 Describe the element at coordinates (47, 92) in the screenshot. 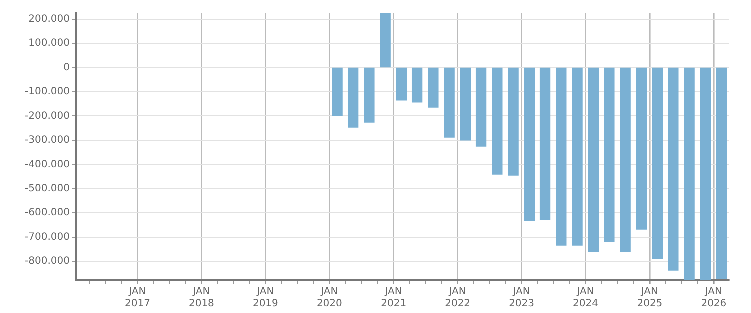

I see `y-tick-label: -100.000` at that location.